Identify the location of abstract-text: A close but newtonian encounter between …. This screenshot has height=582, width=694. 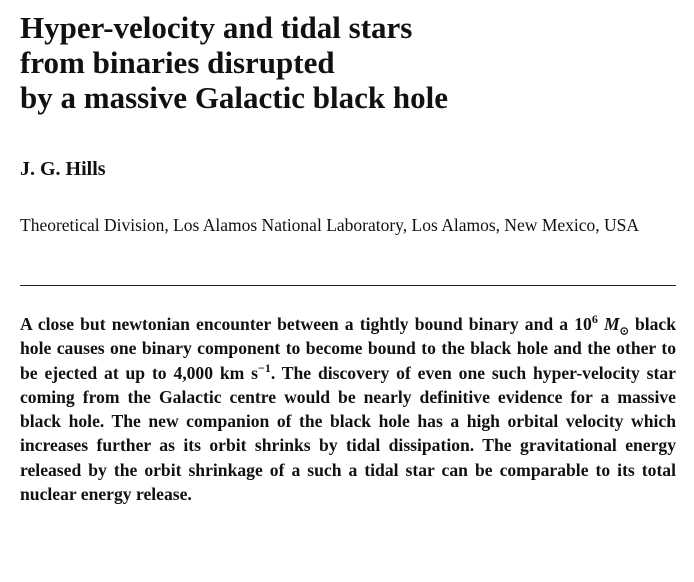
(306, 324).